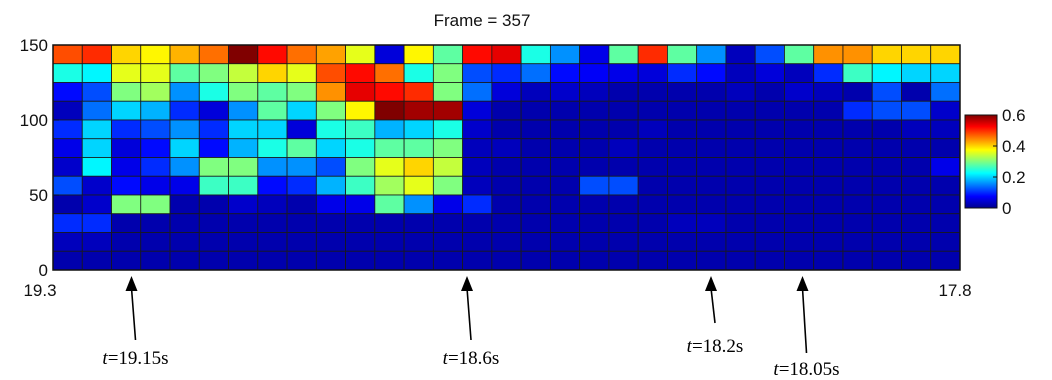 The width and height of the screenshot is (1052, 380). What do you see at coordinates (39, 158) in the screenshot?
I see `y-axis: 0 50 100 150` at bounding box center [39, 158].